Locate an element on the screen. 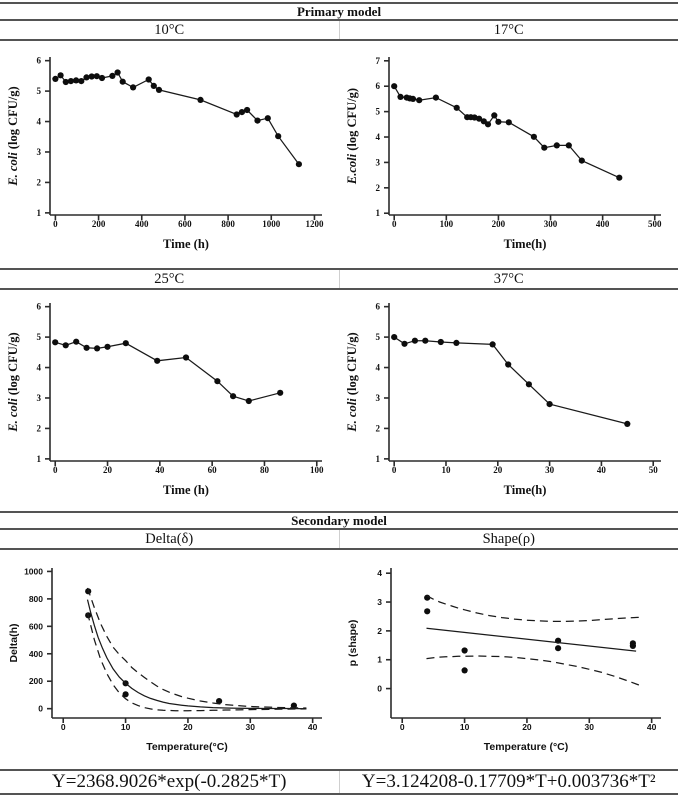  svg-text: 80 is located at coordinates (264, 470).